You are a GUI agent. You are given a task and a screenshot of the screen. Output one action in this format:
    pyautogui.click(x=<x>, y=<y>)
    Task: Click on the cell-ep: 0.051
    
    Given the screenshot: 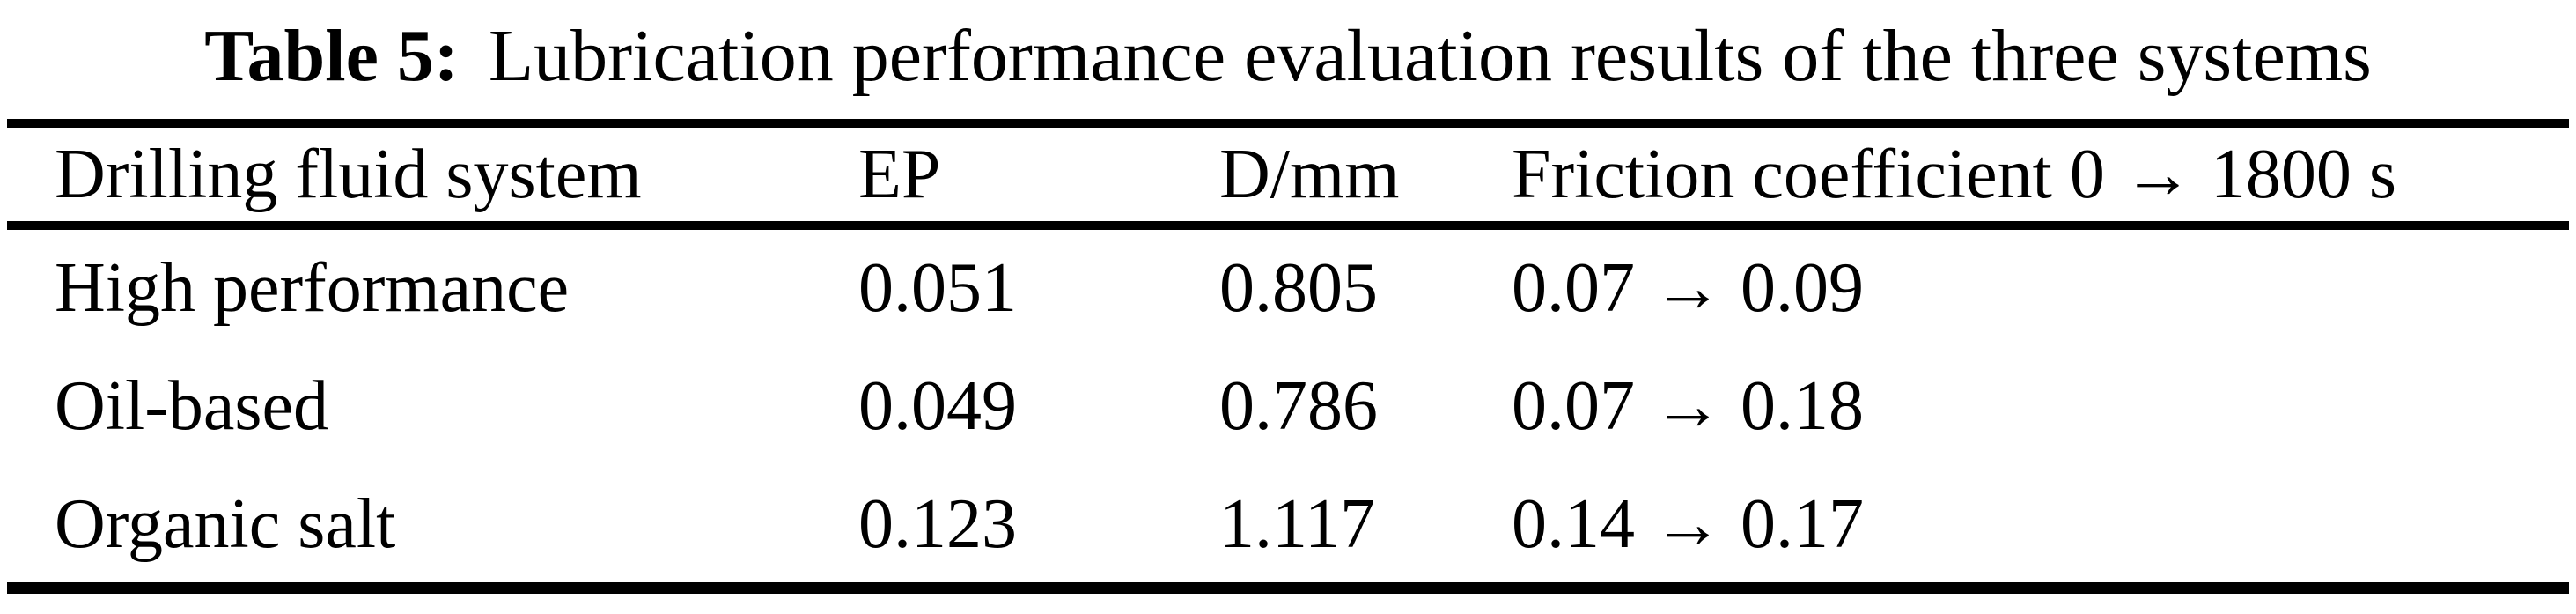 What is the action you would take?
    pyautogui.click(x=938, y=287)
    